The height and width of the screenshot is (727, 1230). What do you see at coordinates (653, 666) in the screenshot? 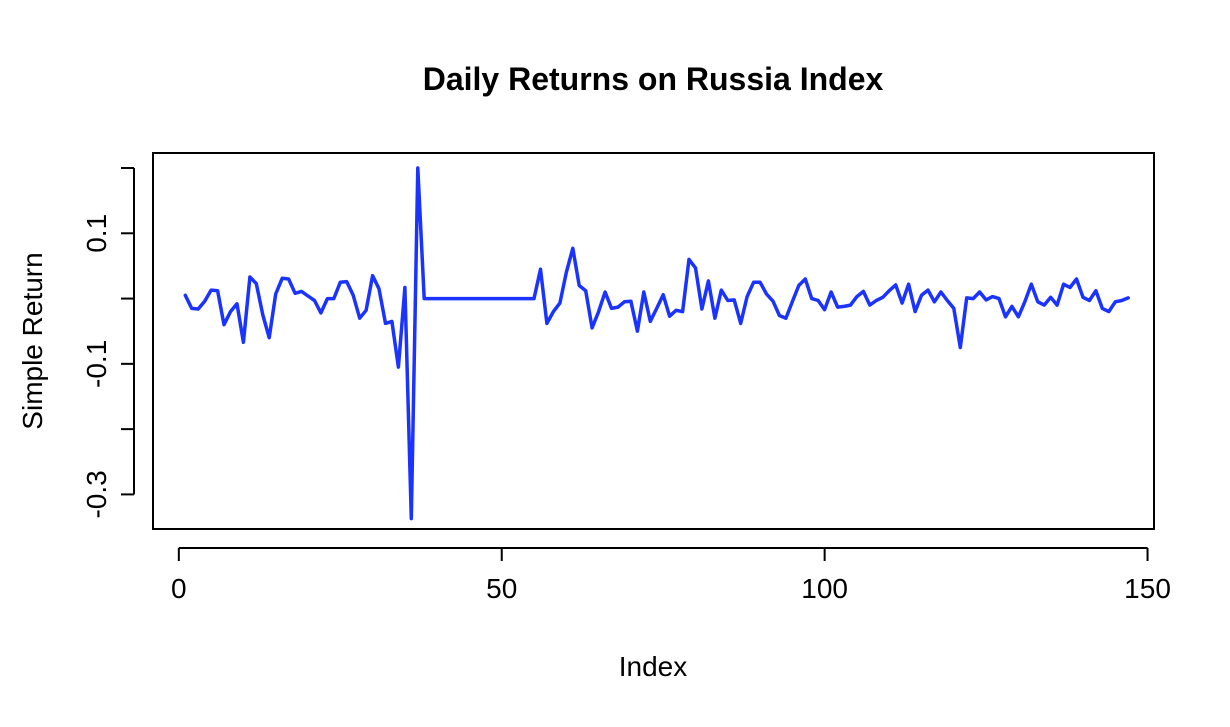
I see `x-axis-label: Index` at bounding box center [653, 666].